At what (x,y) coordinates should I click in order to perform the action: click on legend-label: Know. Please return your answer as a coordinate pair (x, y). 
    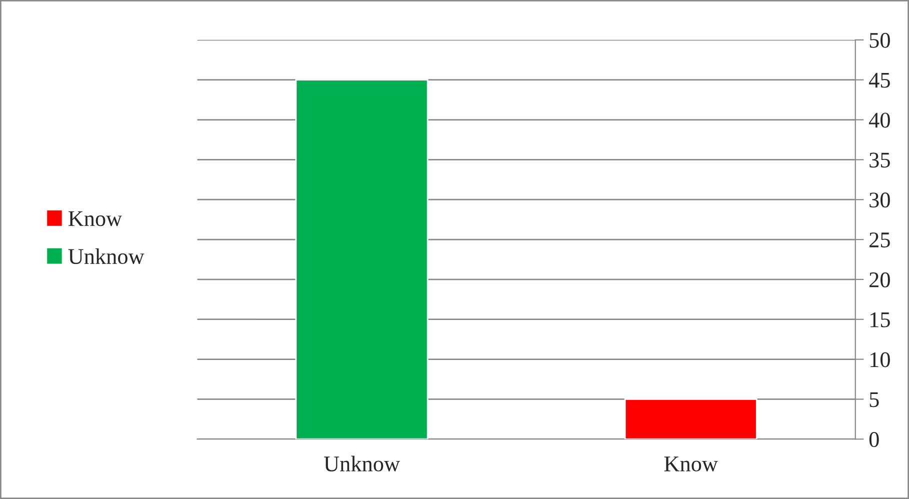
    Looking at the image, I should click on (95, 218).